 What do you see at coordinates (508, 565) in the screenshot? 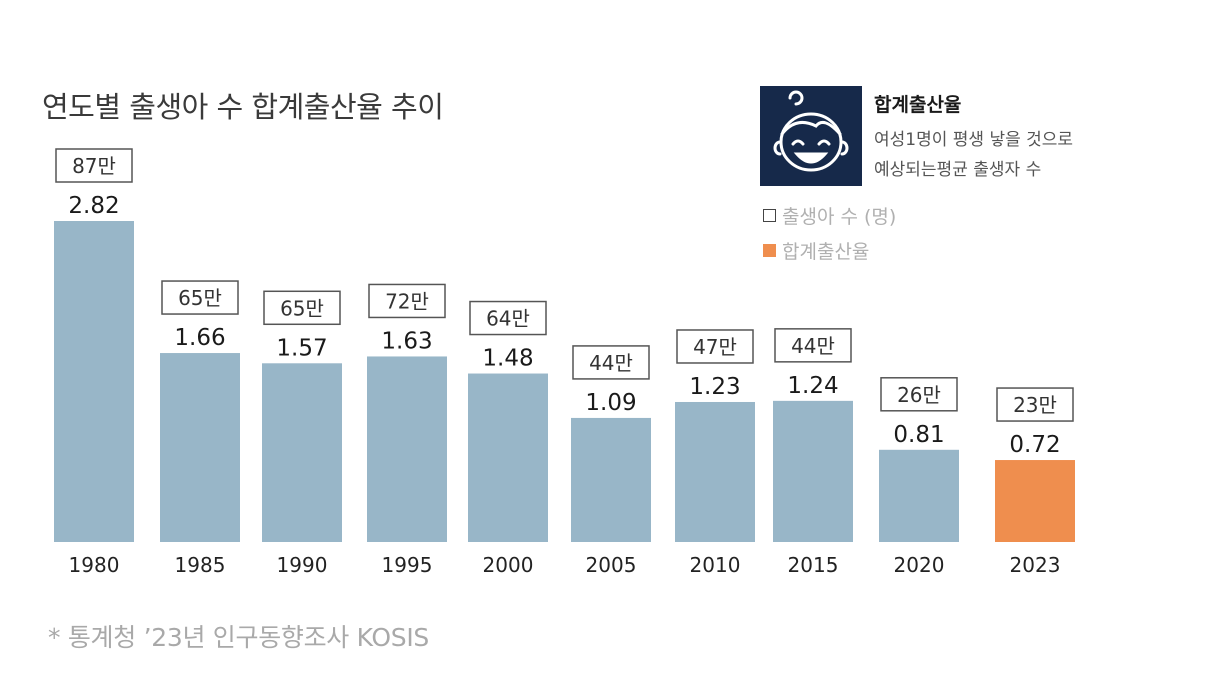
I see `x-tick-2000: 2000` at bounding box center [508, 565].